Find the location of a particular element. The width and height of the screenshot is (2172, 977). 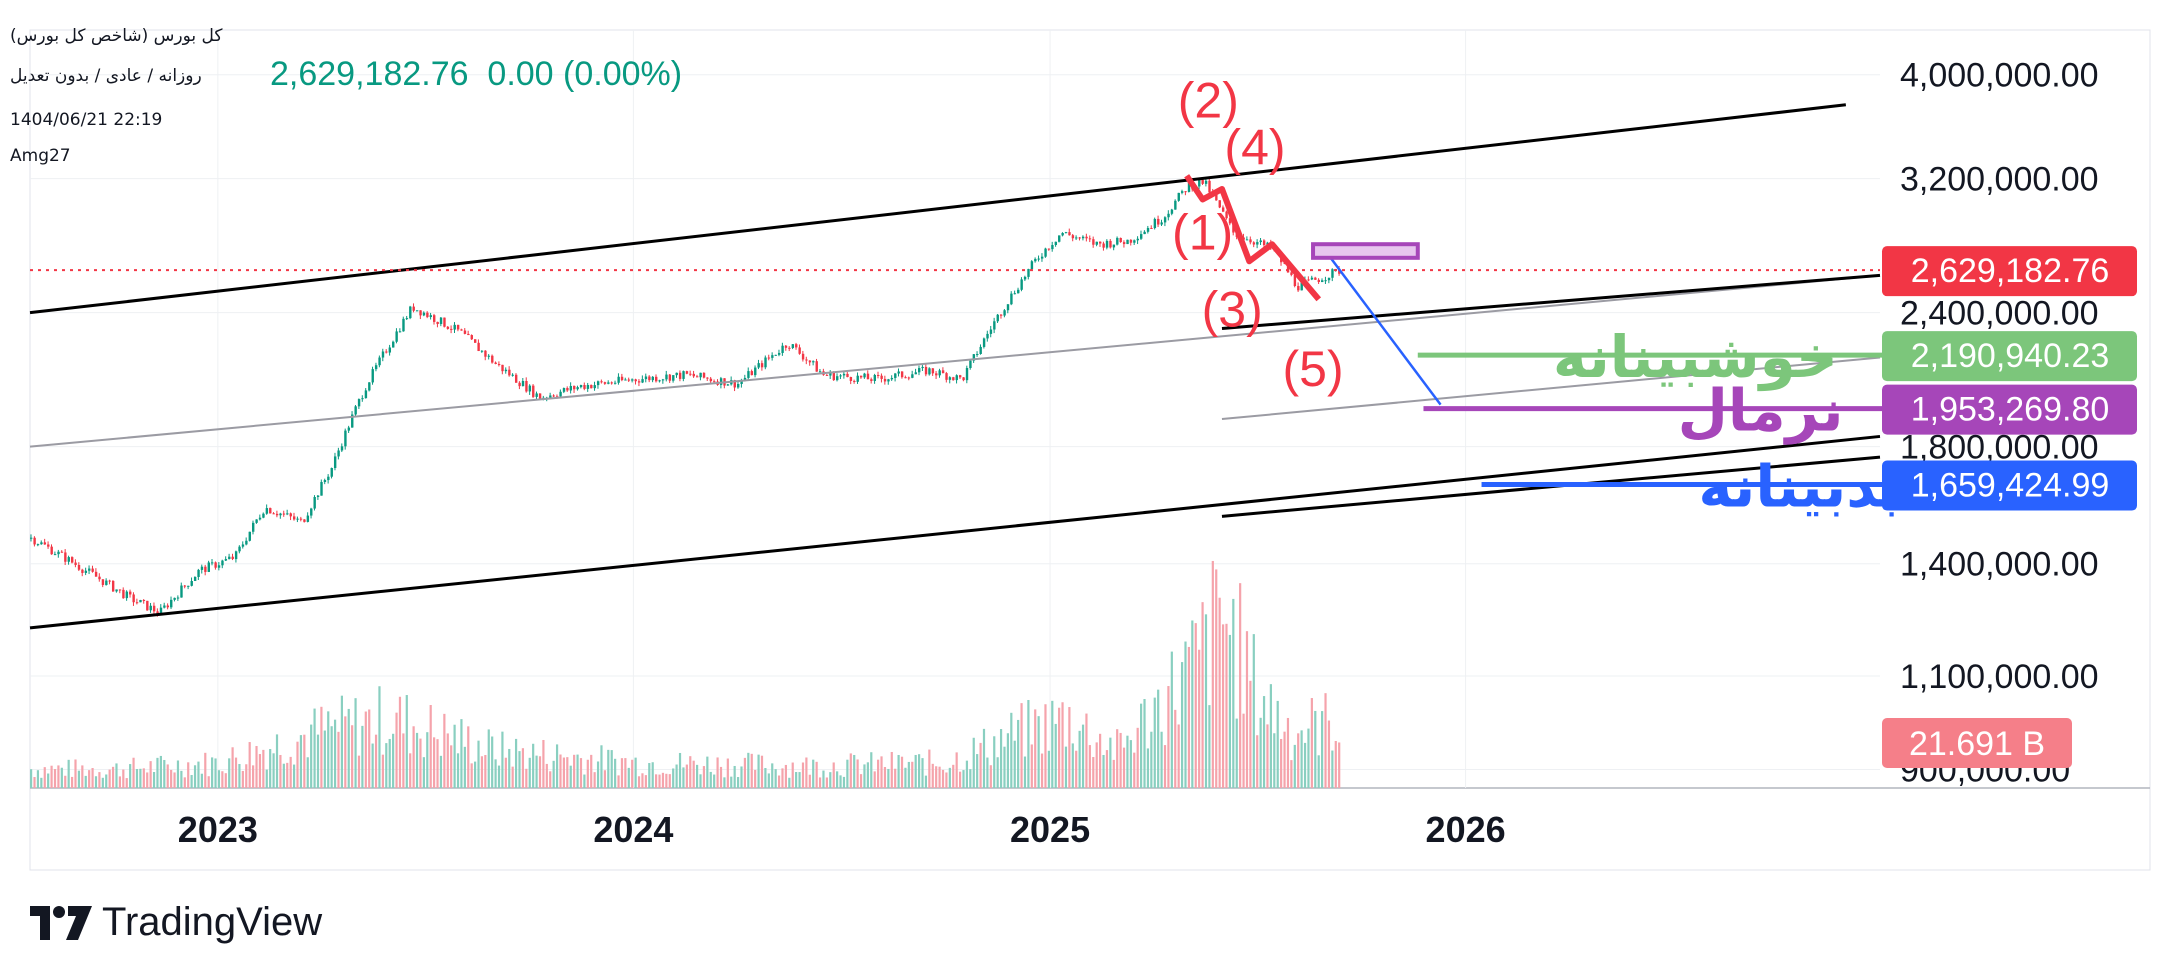

last-price-label: 2,629,182.76 is located at coordinates (2010, 271).